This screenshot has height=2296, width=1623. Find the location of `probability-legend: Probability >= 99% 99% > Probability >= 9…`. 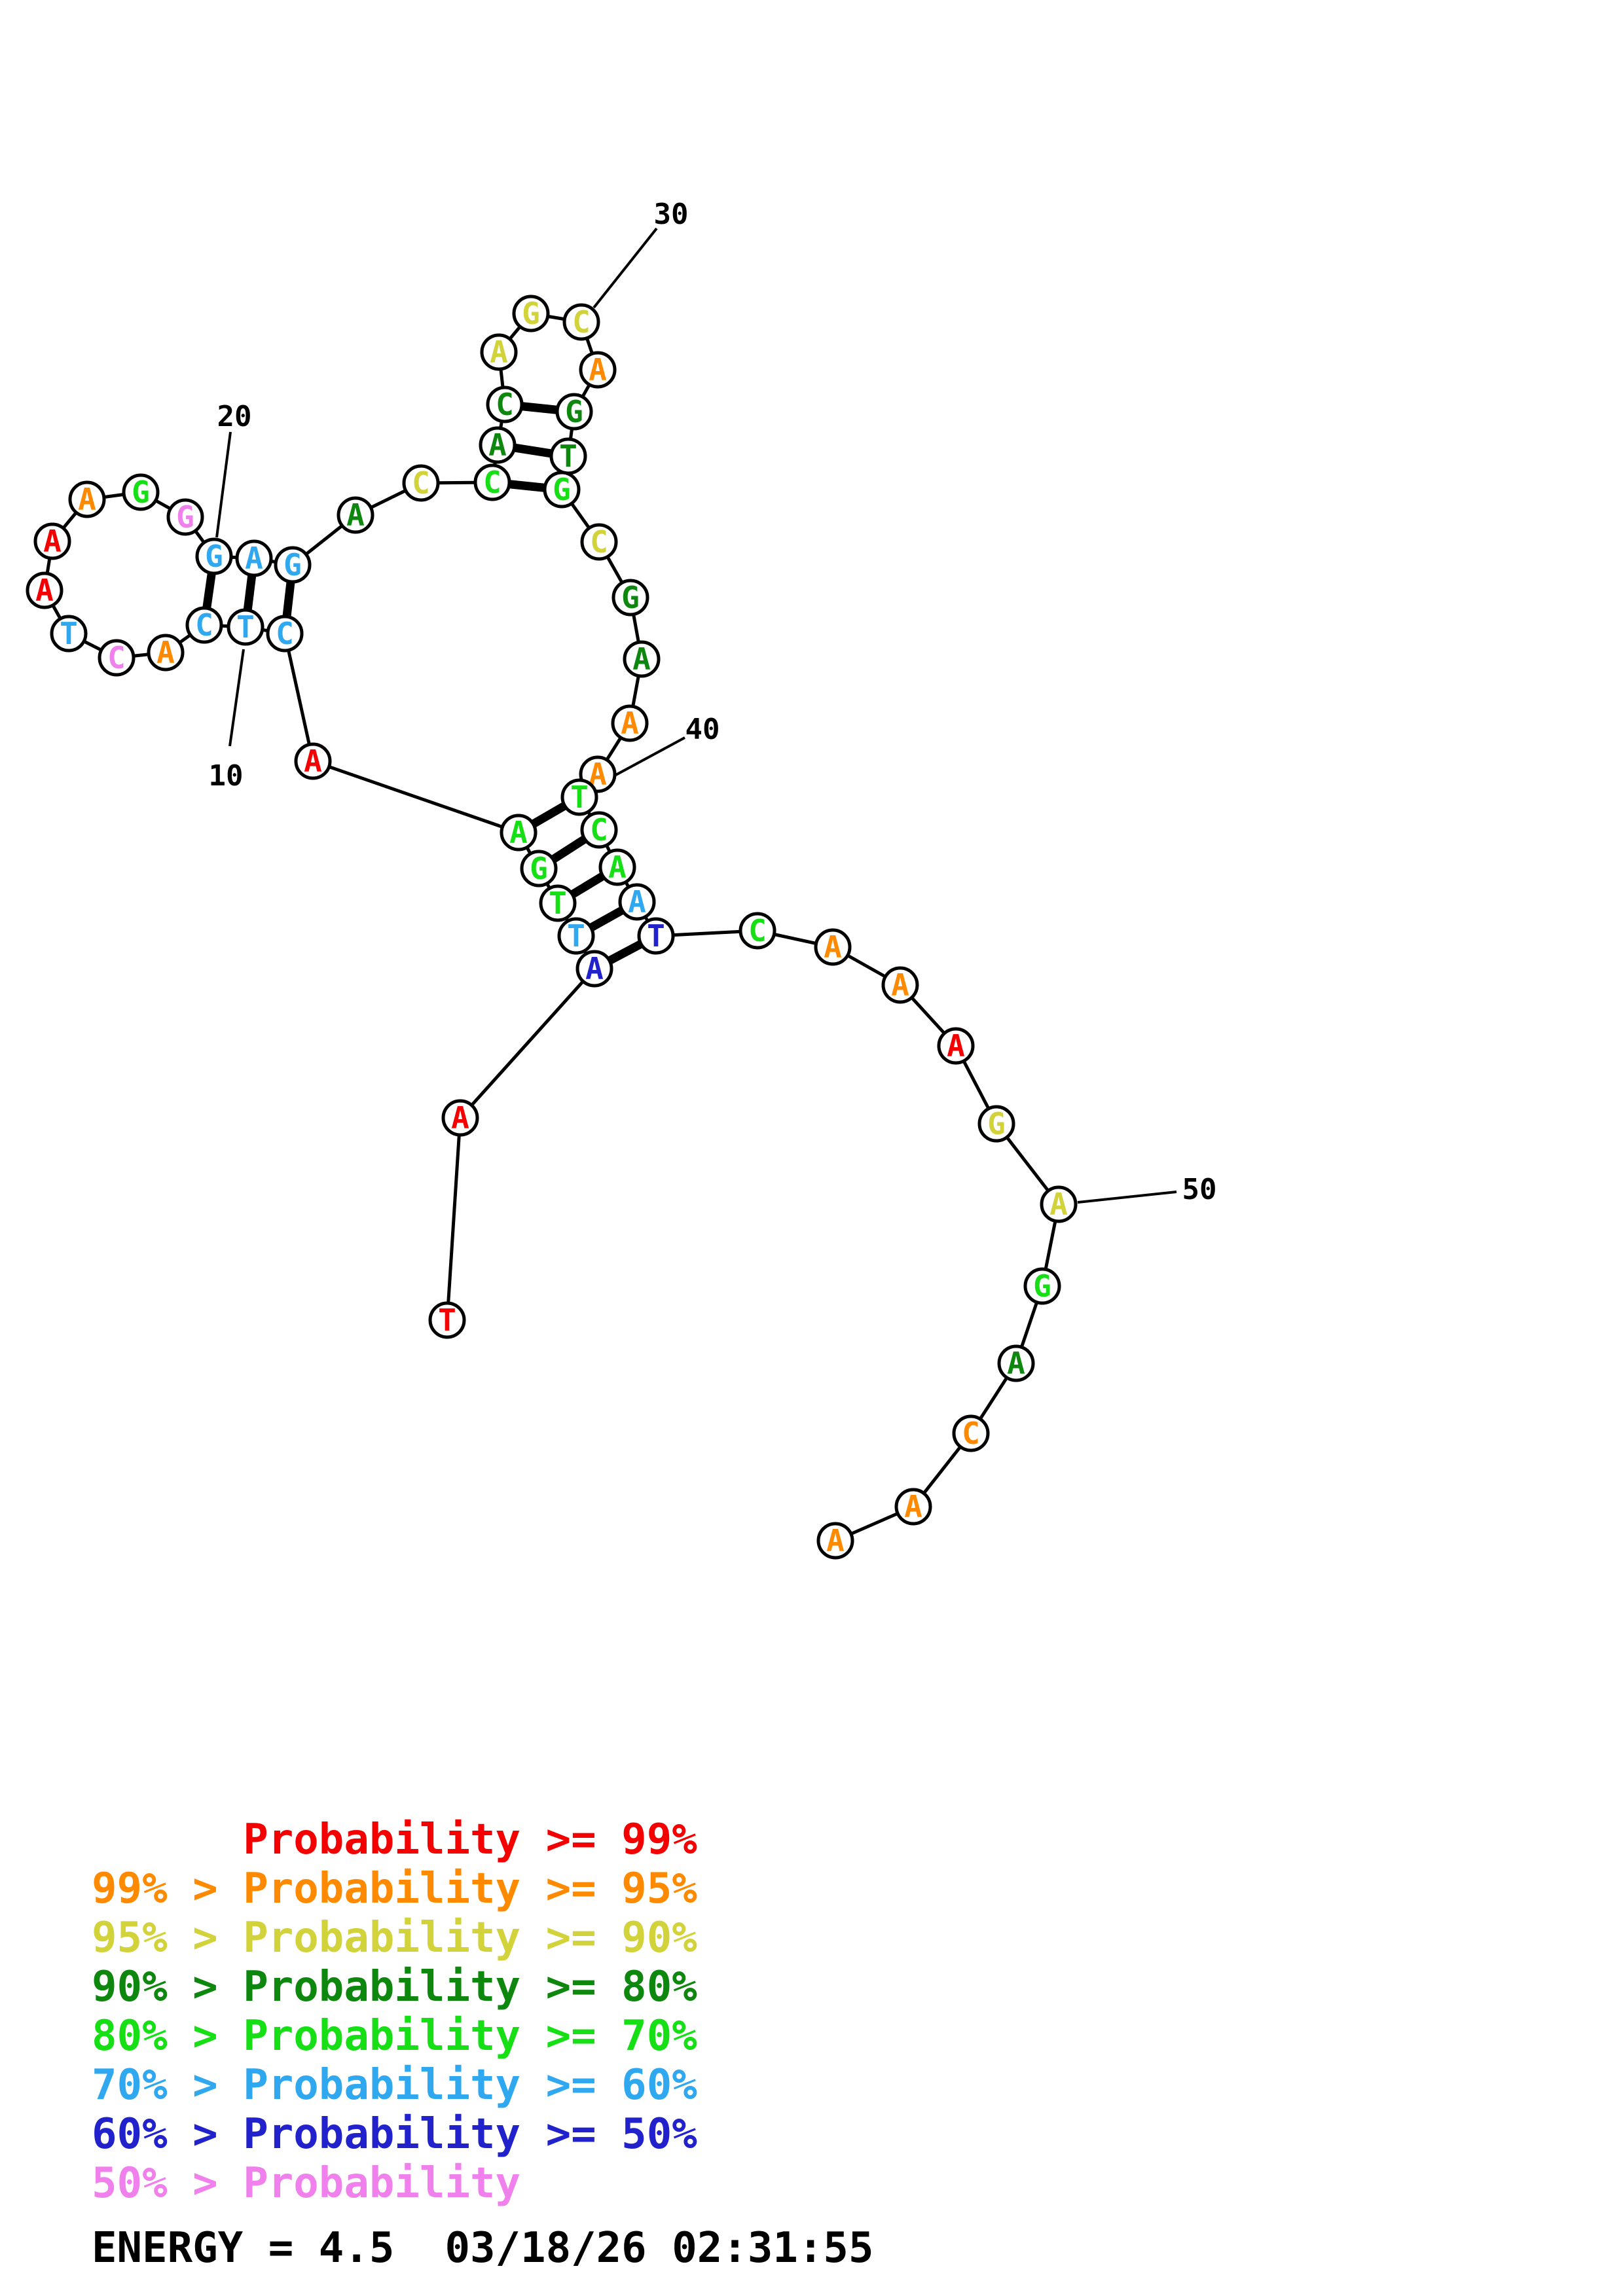

probability-legend: Probability >= 99% 99% > Probability >= 9… is located at coordinates (394, 2012).